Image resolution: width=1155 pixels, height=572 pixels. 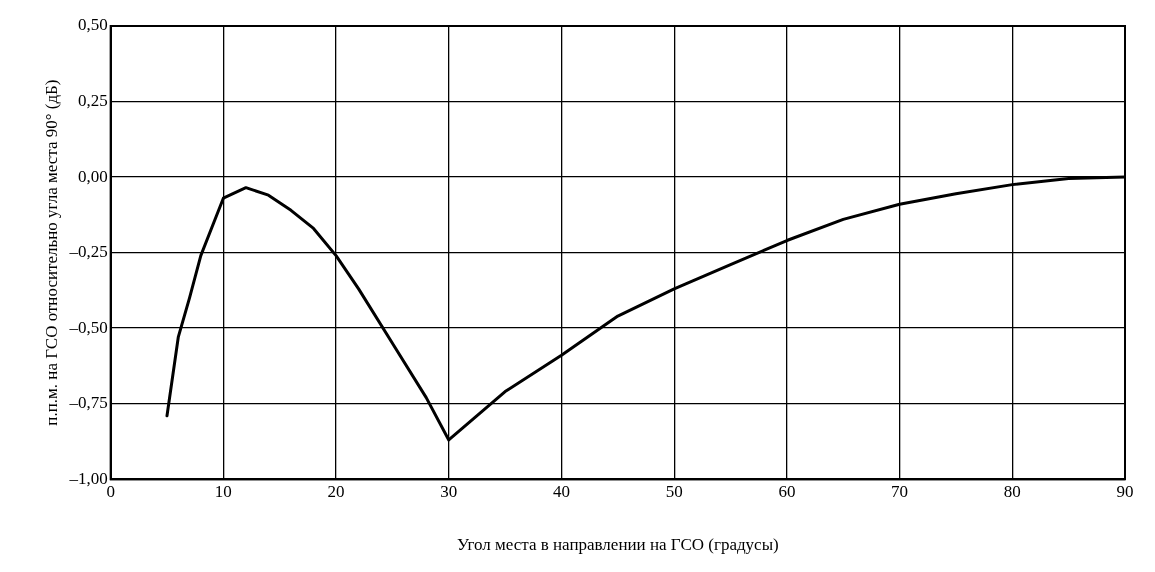 What do you see at coordinates (92, 100) in the screenshot?
I see `y-tick-label: 0,25` at bounding box center [92, 100].